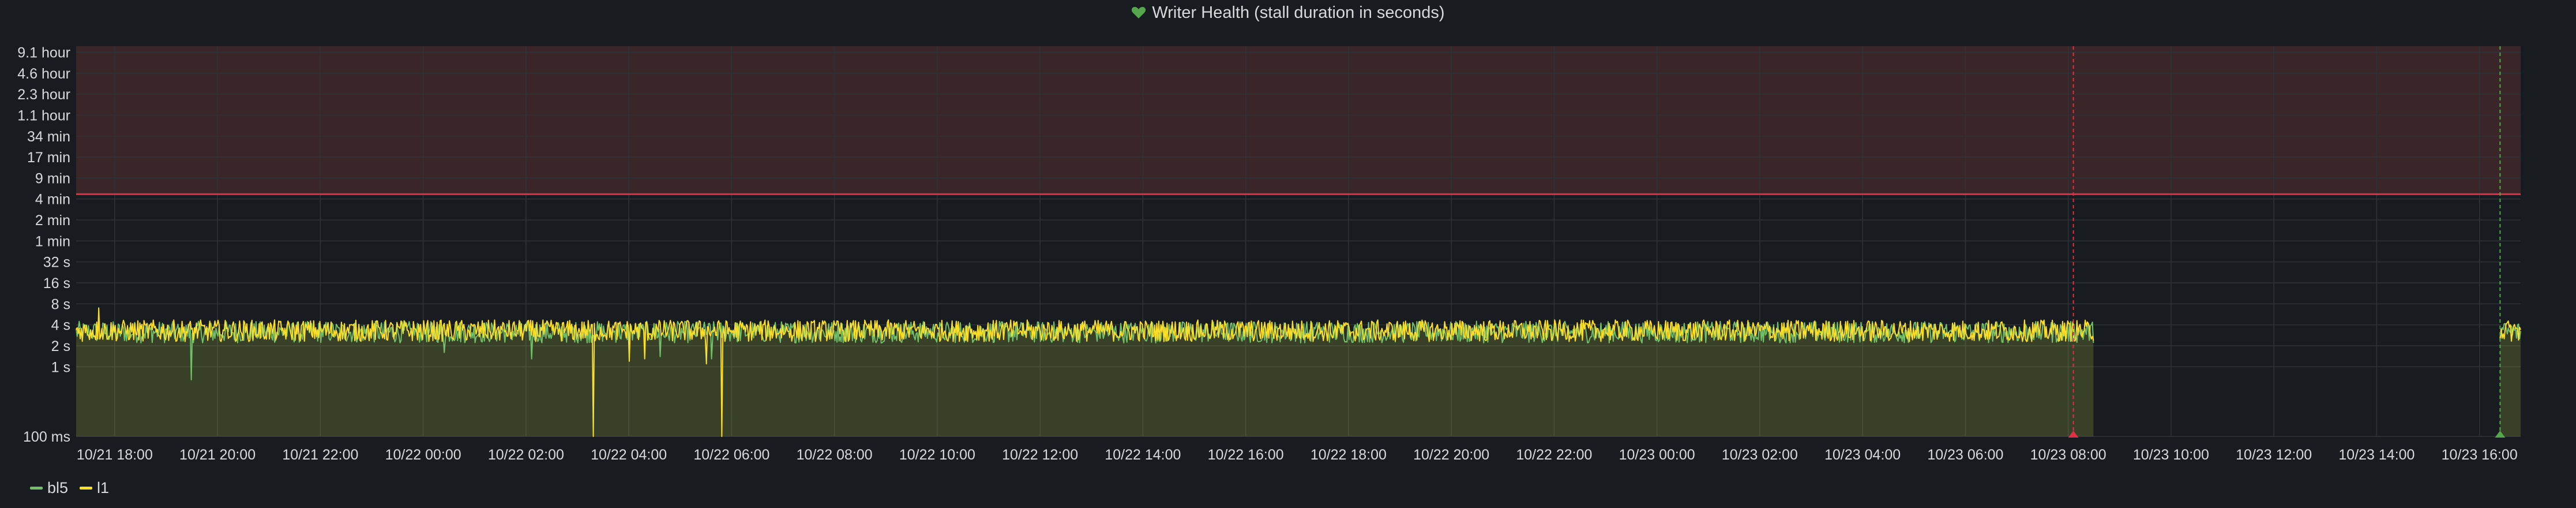  Describe the element at coordinates (1451, 455) in the screenshot. I see `x-tick-label: 10/22 20:00` at that location.